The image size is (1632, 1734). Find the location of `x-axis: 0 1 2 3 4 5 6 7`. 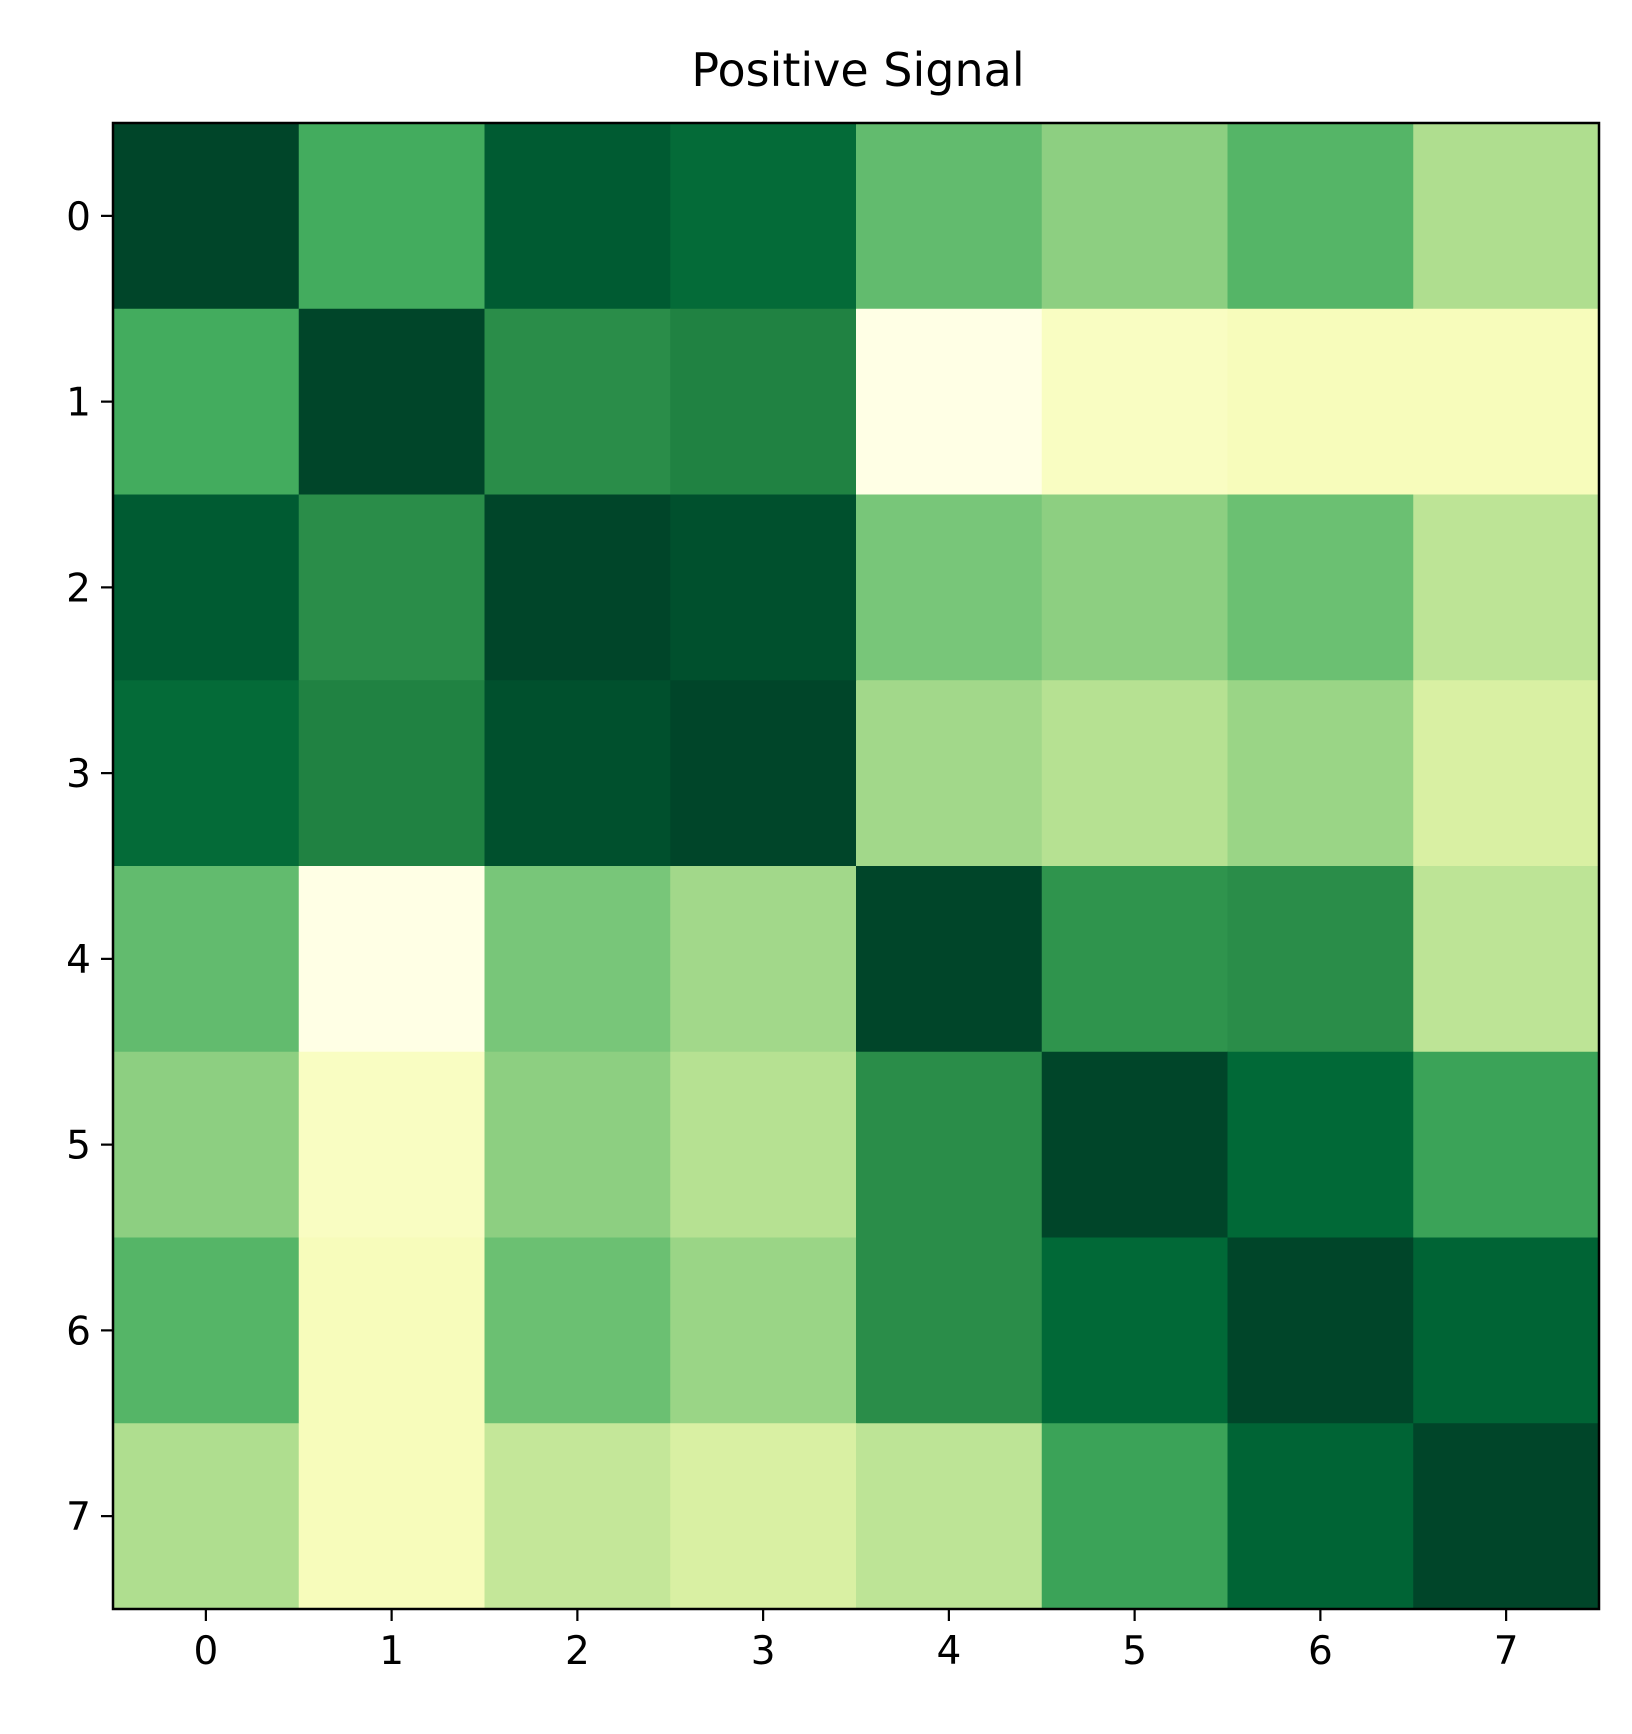

x-axis: 0 1 2 3 4 5 6 7 is located at coordinates (856, 1641).